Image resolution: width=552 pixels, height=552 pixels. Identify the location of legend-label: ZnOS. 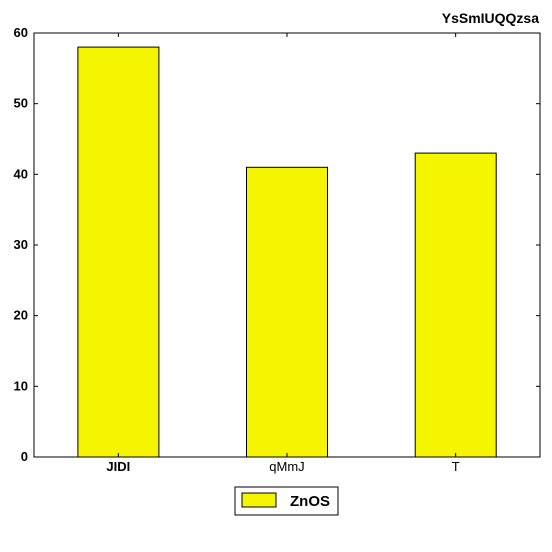
(310, 501).